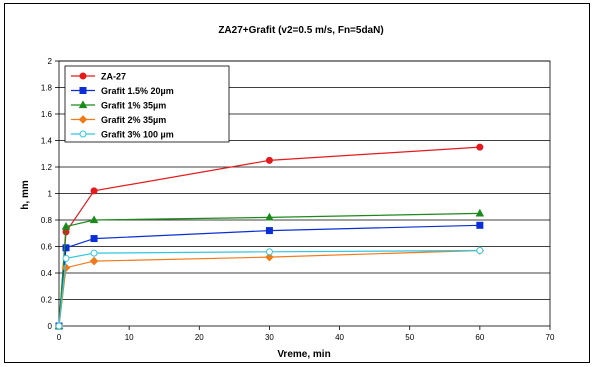 This screenshot has width=594, height=367. I want to click on legend-label: ZA-27, so click(113, 77).